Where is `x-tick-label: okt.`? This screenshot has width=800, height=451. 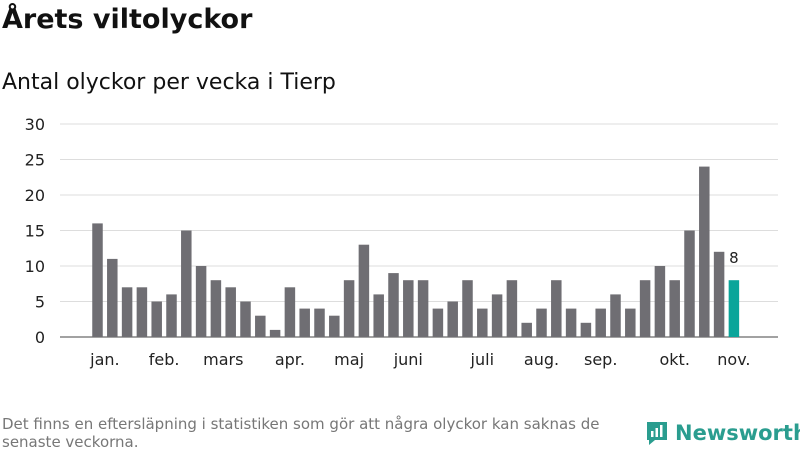
x-tick-label: okt. is located at coordinates (674, 359).